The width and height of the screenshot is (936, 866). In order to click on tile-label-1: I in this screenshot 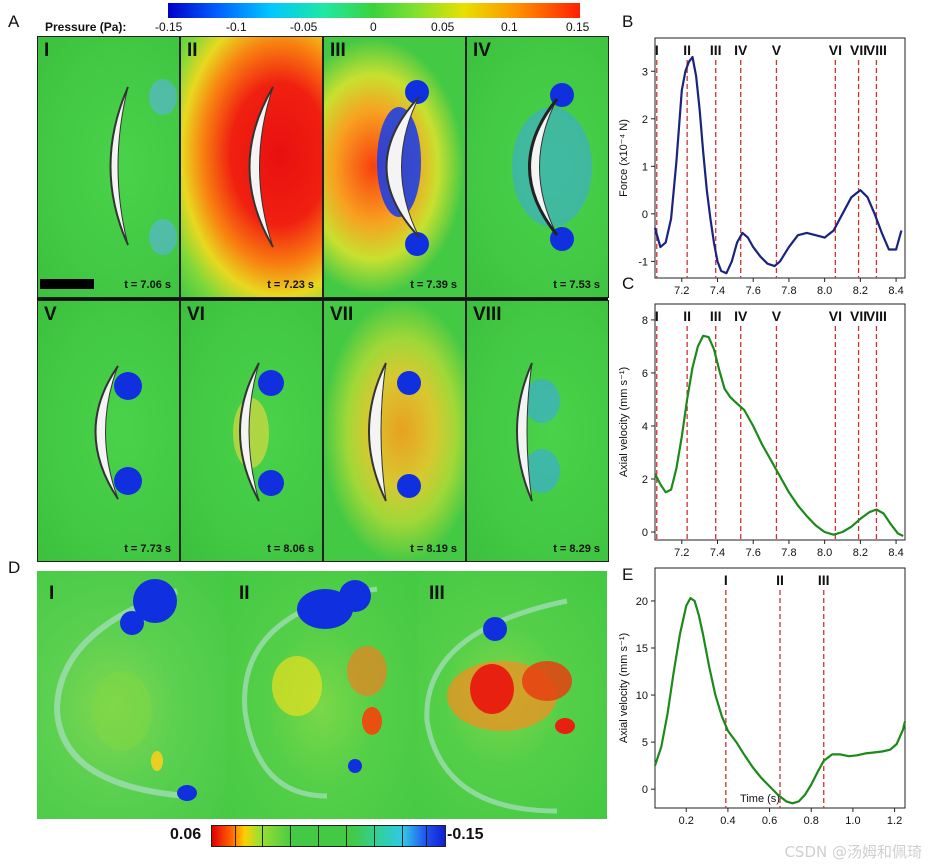, I will do `click(47, 50)`.